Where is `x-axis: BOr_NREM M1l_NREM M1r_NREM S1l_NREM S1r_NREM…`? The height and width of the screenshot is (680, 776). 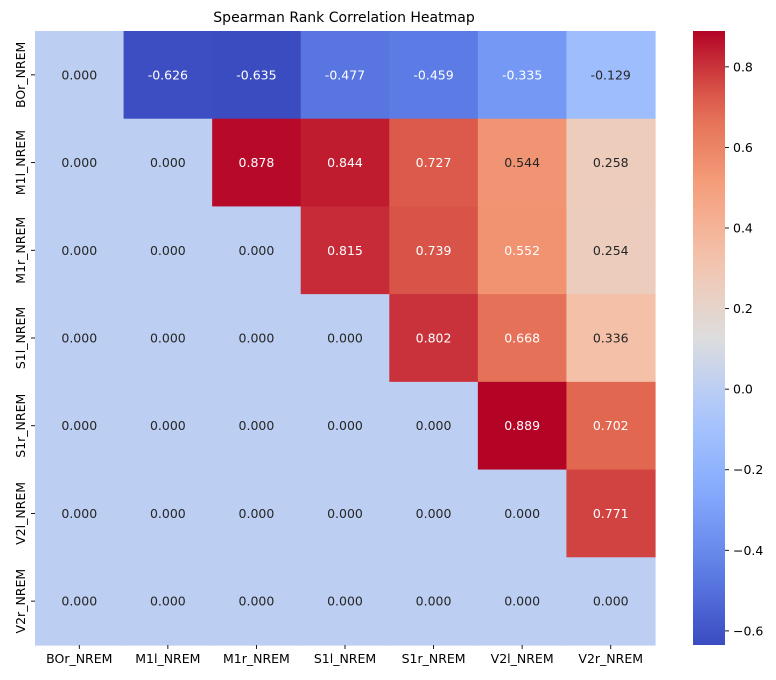 x-axis: BOr_NREM M1l_NREM M1r_NREM S1l_NREM S1r_NREM… is located at coordinates (344, 655).